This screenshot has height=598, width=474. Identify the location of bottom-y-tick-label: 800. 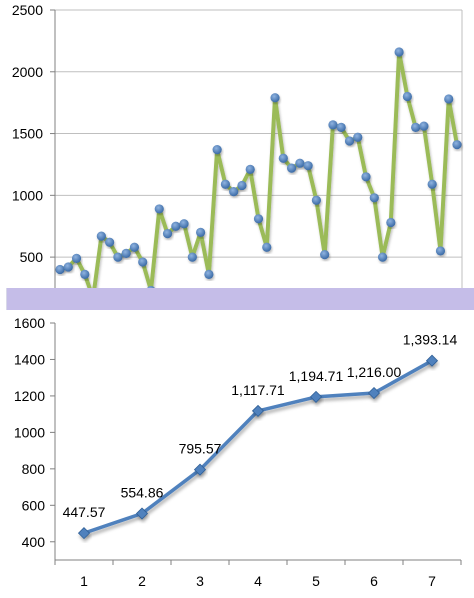
(34, 469).